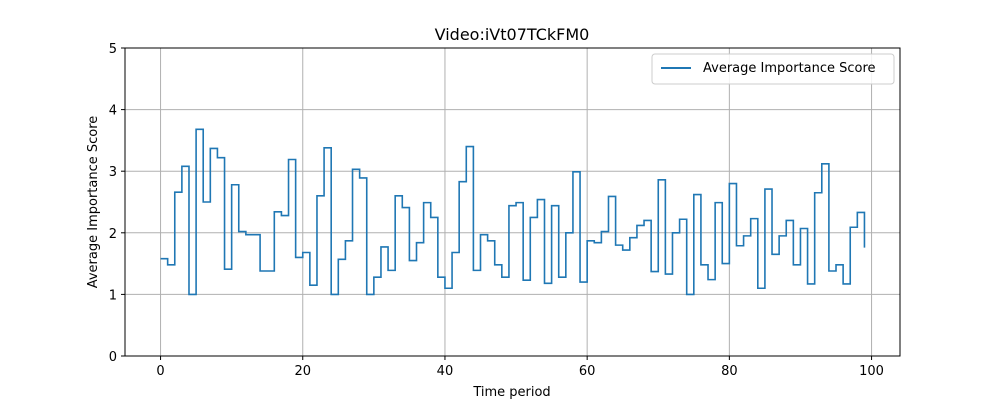  I want to click on x-tick-label: 40, so click(445, 371).